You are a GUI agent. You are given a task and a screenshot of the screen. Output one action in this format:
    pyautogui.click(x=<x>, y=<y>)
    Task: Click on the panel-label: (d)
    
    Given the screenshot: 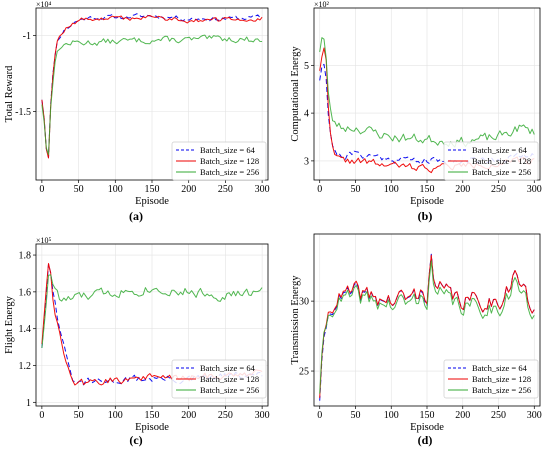 What is the action you would take?
    pyautogui.click(x=425, y=440)
    